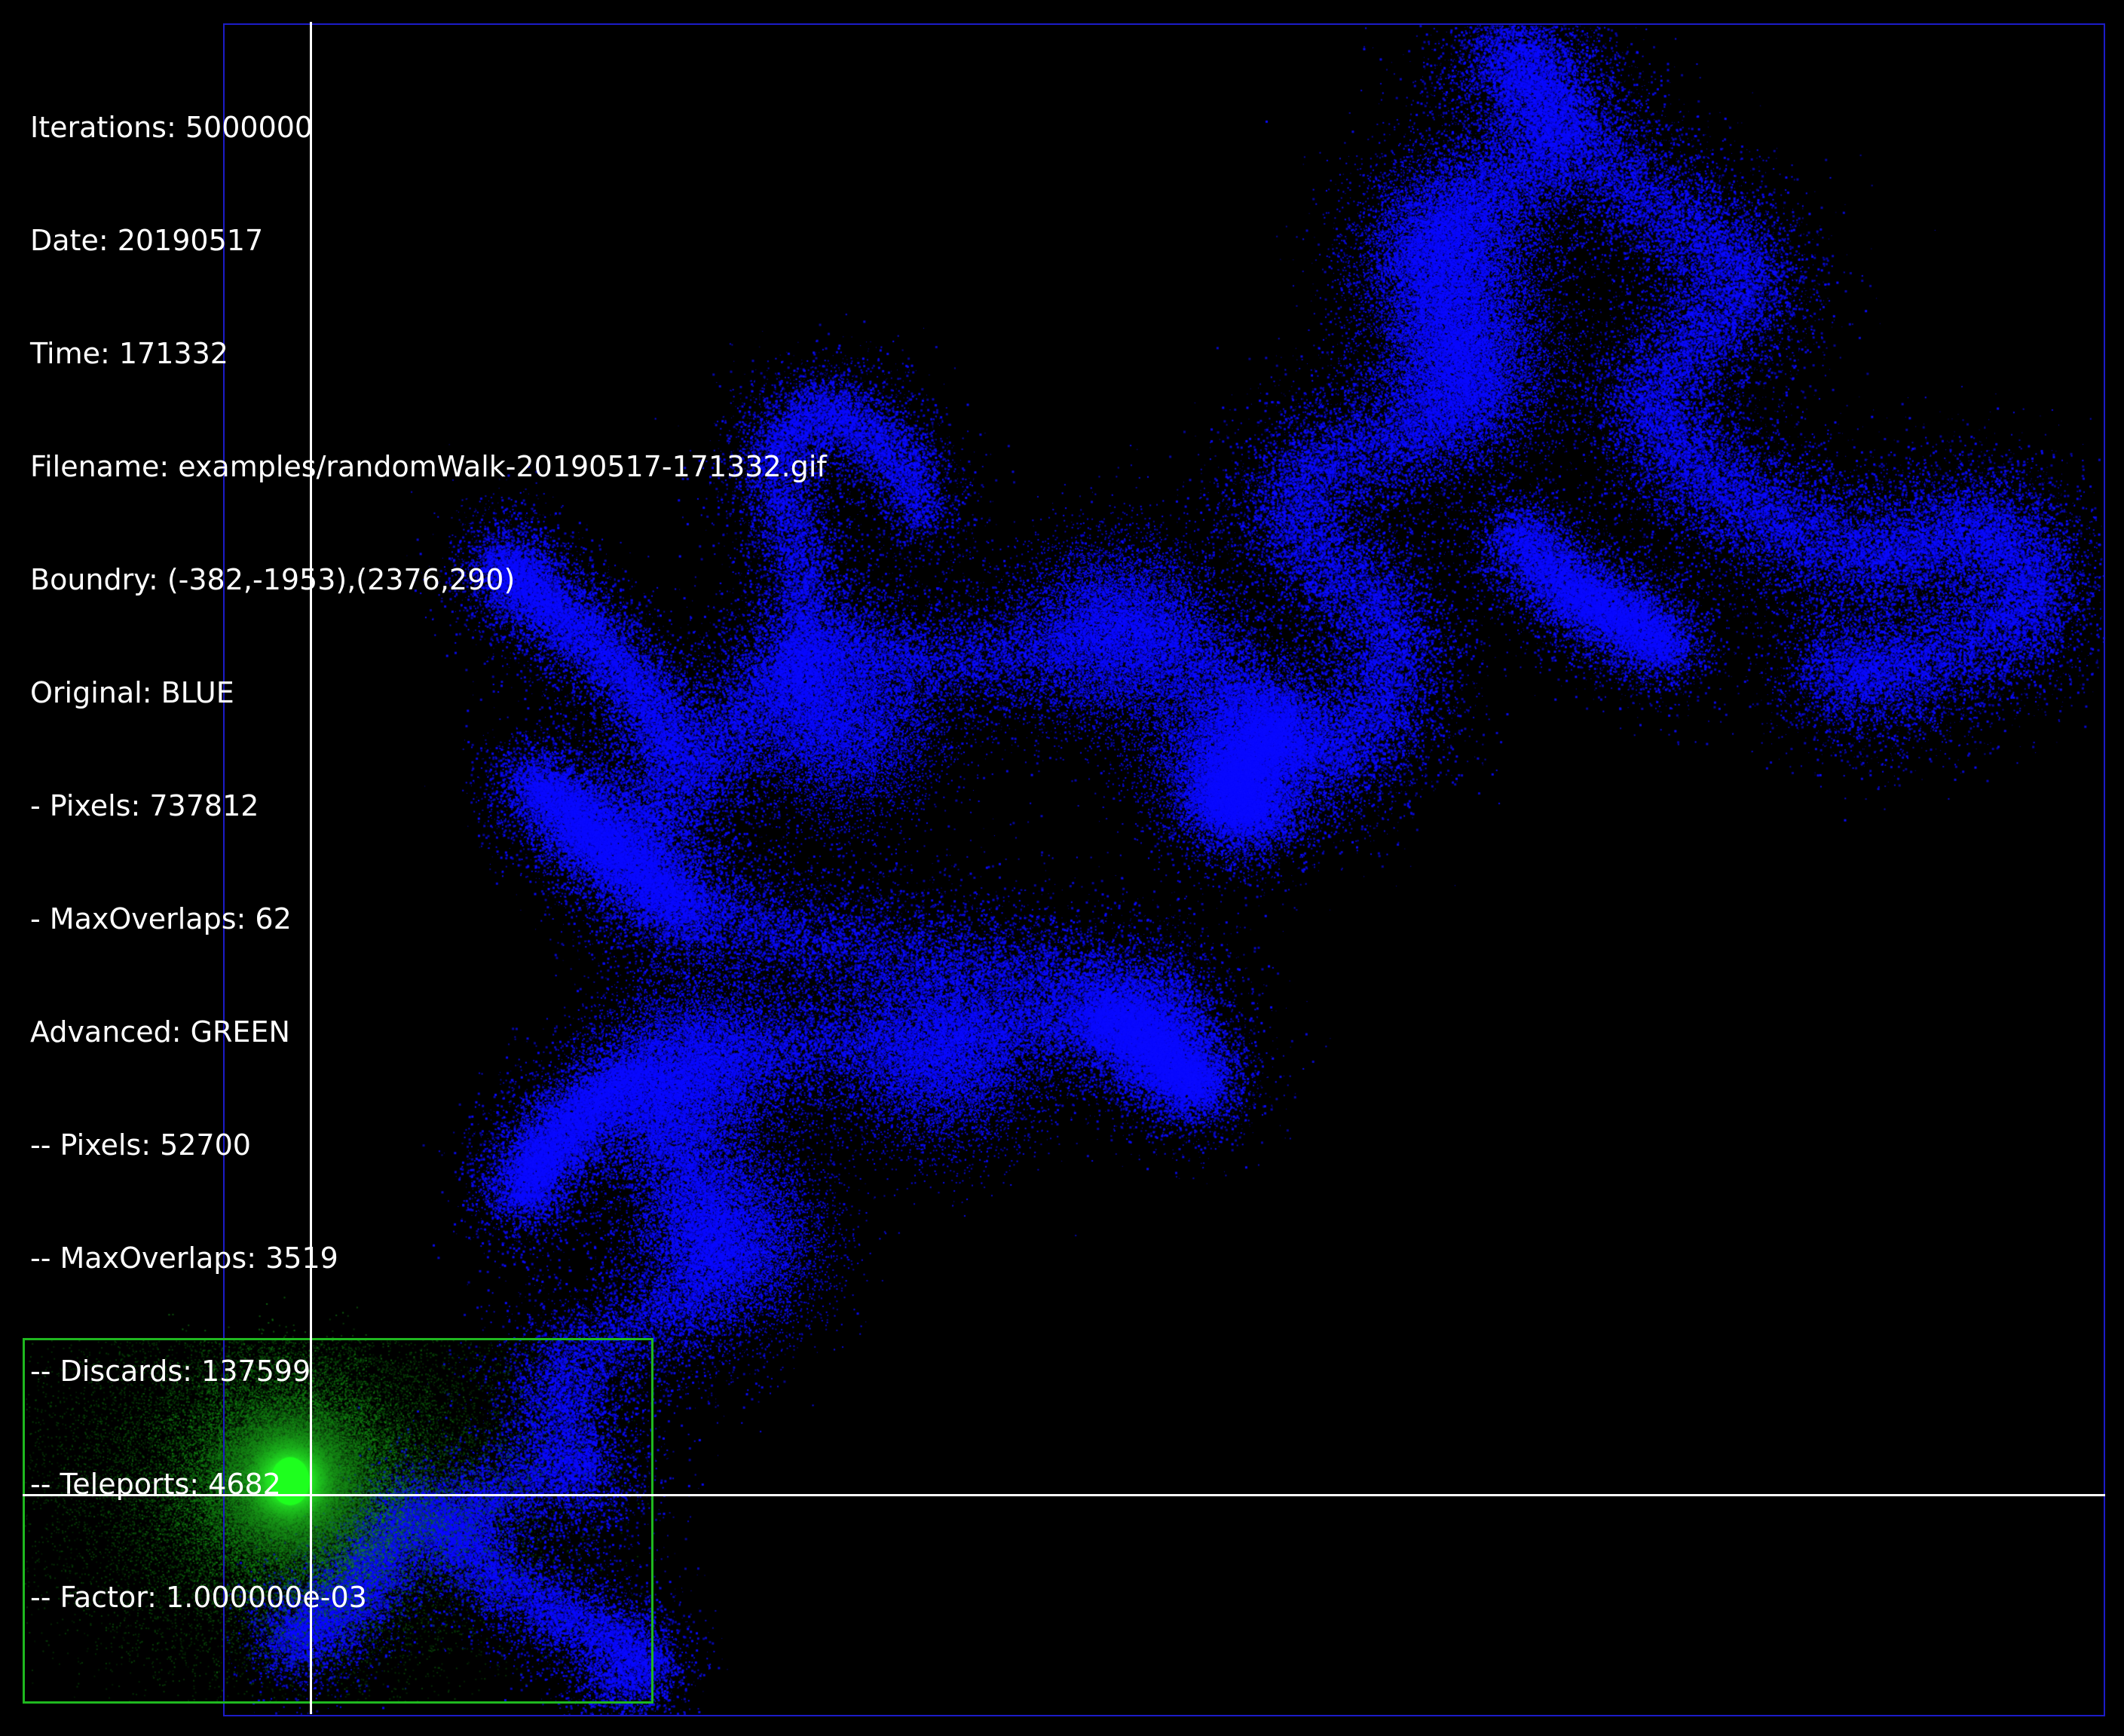 The width and height of the screenshot is (2124, 1736). I want to click on time-label: Time: 171332, so click(129, 353).